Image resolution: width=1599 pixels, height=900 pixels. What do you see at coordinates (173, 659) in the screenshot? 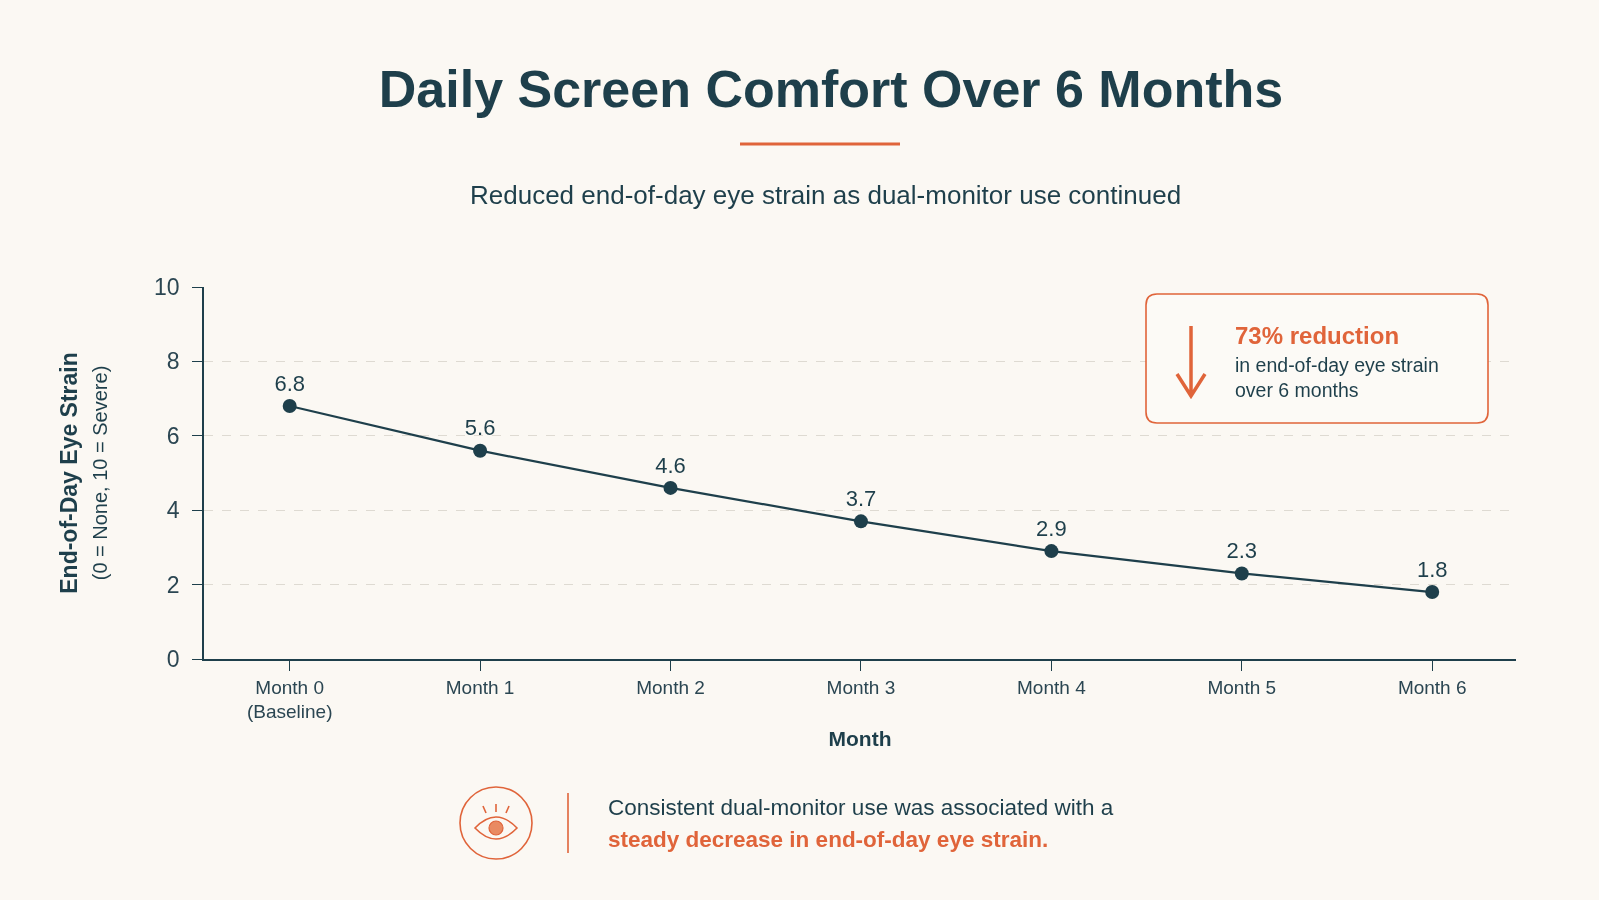
I see `y-tick-label: 0` at bounding box center [173, 659].